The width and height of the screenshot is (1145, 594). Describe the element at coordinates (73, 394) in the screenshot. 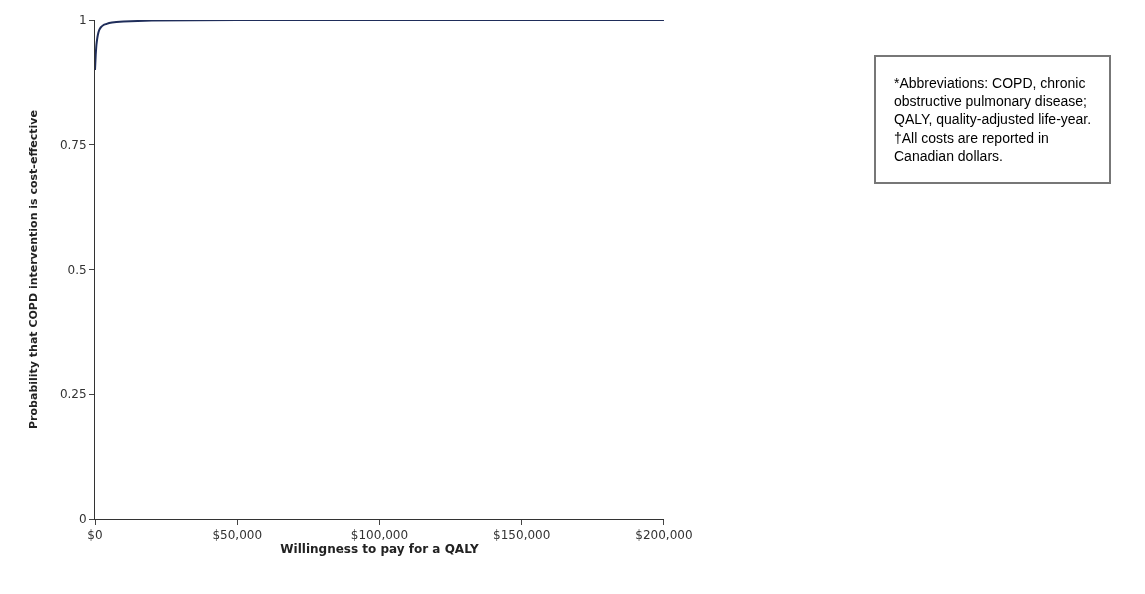

I see `y-tick-label: 0.25` at that location.